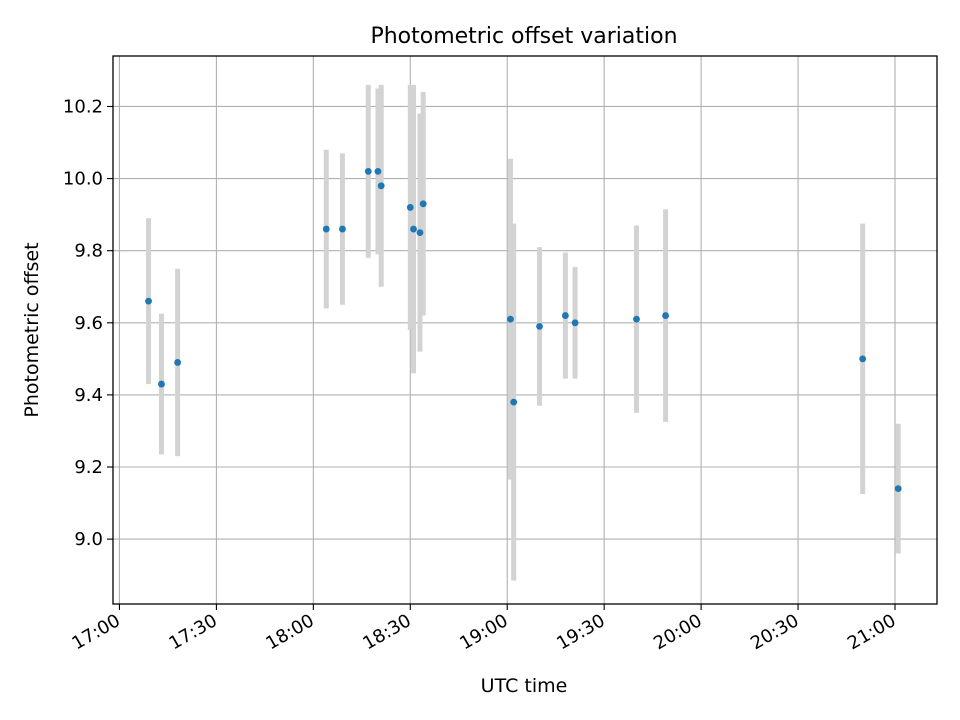 This screenshot has height=720, width=960. Describe the element at coordinates (83, 106) in the screenshot. I see `y-tick-label: 10.2` at that location.